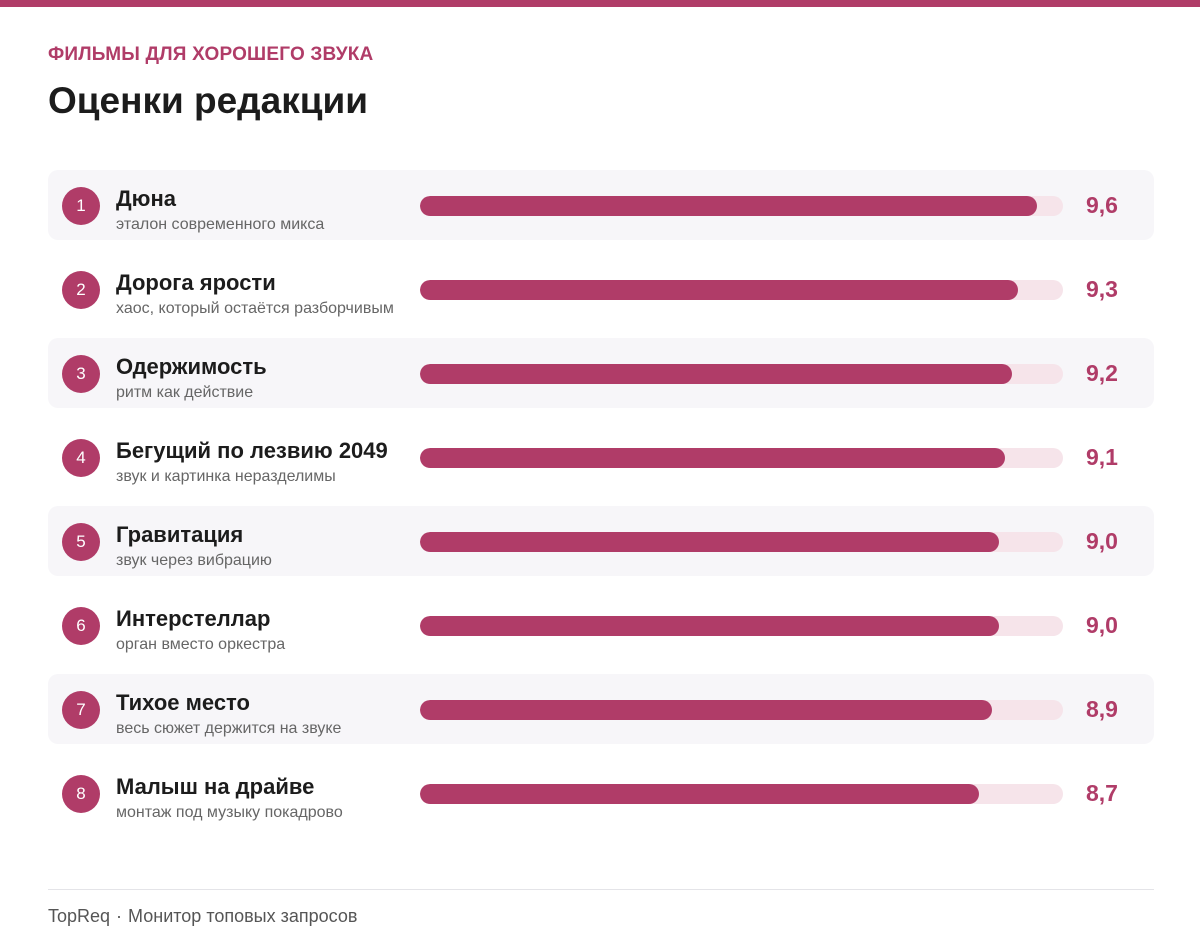 The width and height of the screenshot is (1200, 952). I want to click on score-label: 9,1, so click(1102, 457).